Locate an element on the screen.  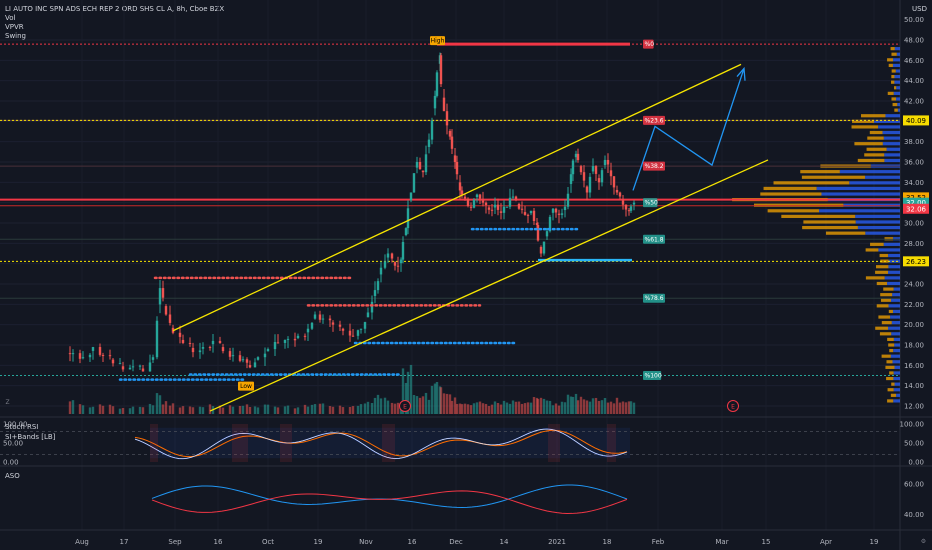
zoom-icon: Z is located at coordinates (7, 402).